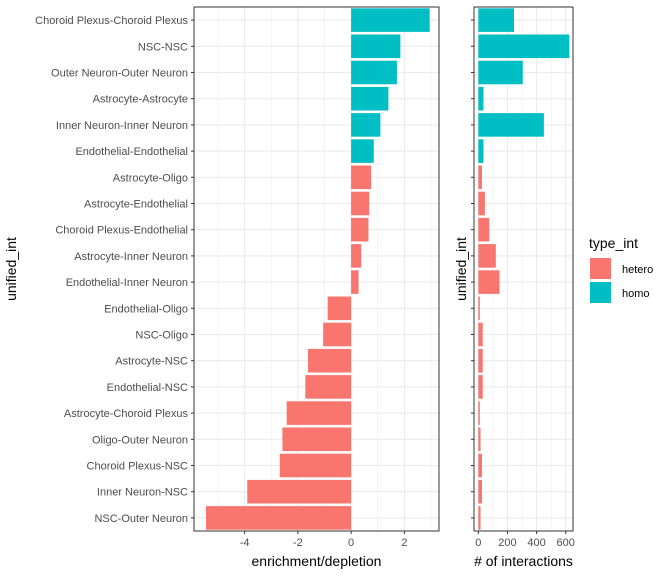 This screenshot has height=576, width=672. I want to click on category-tick-label: Choroid Plexus-Choroid Plexus, so click(111, 21).